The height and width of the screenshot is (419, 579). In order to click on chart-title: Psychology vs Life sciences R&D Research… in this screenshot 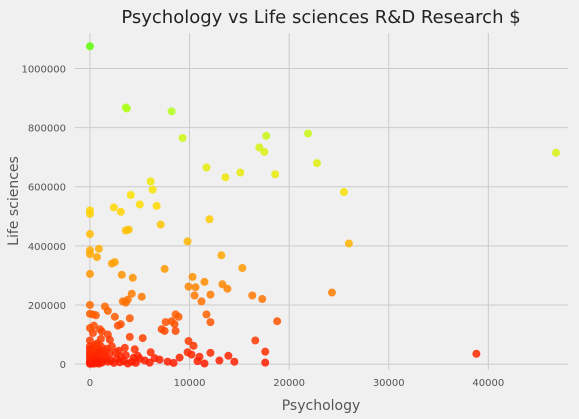, I will do `click(320, 17)`.